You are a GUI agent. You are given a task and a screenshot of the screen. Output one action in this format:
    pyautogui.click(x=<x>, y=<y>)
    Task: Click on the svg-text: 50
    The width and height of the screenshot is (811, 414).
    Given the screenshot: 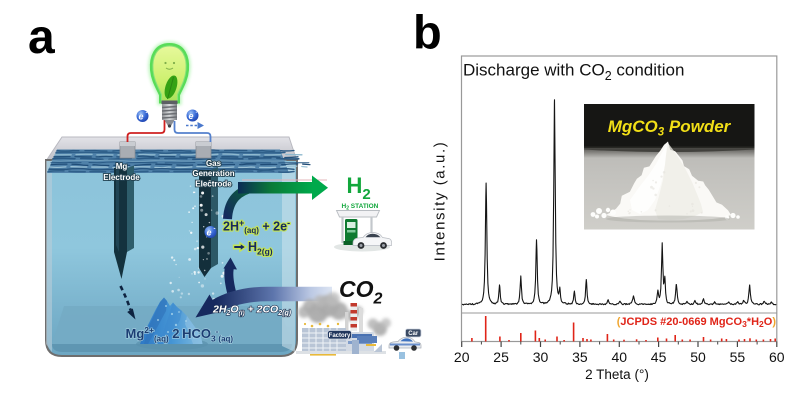 What is the action you would take?
    pyautogui.click(x=698, y=357)
    